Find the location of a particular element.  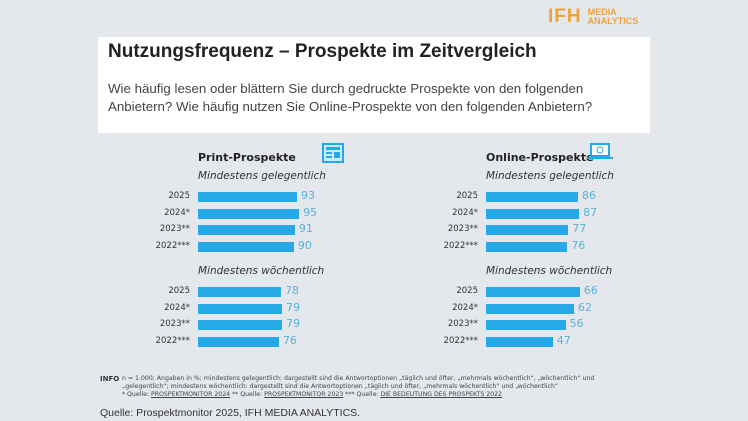

bar-row: 2025 93 is located at coordinates (265, 196).